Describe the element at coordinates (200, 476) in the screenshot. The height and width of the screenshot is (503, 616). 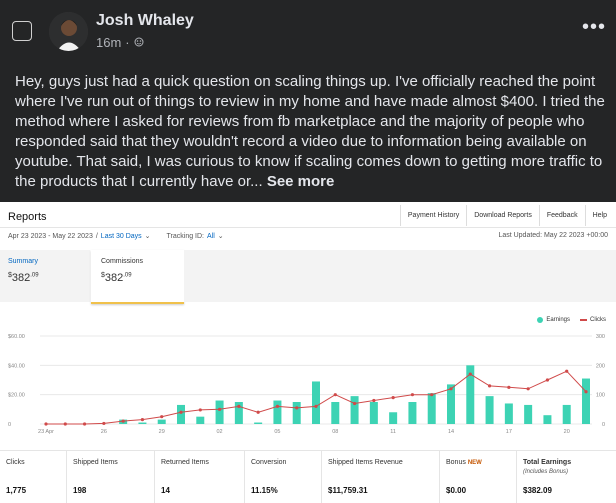
I see `metric-returned-items: Returned Items 14` at that location.